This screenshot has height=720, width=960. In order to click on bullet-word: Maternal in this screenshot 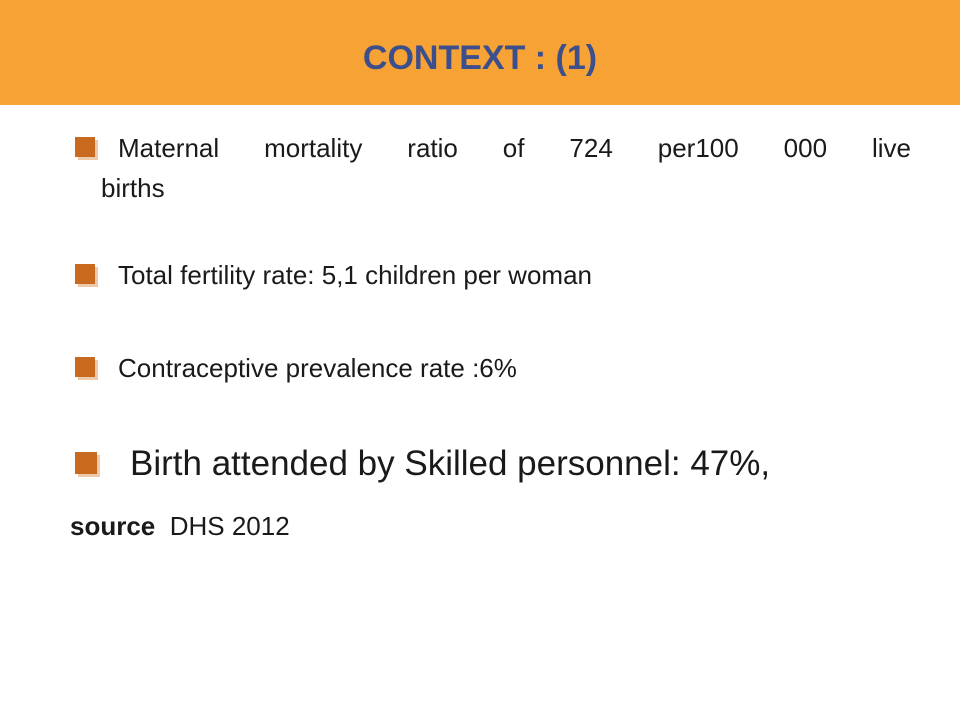, I will do `click(169, 148)`.